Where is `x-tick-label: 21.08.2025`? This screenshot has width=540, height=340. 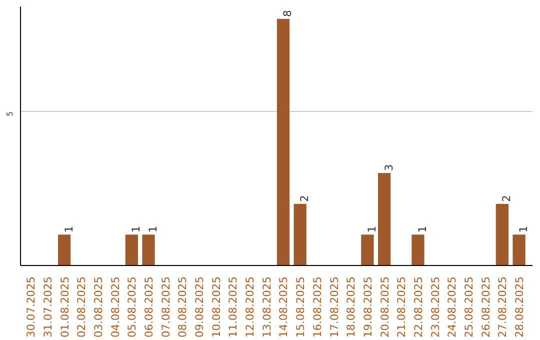
x-tick-label: 21.08.2025 is located at coordinates (401, 307).